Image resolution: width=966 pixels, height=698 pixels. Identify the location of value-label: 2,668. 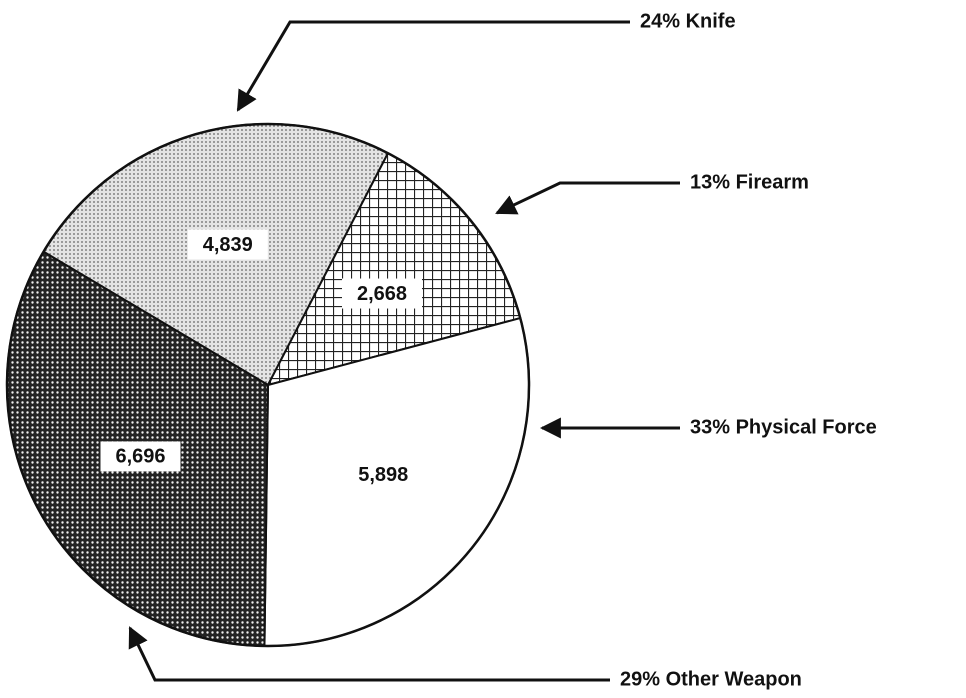
(382, 294).